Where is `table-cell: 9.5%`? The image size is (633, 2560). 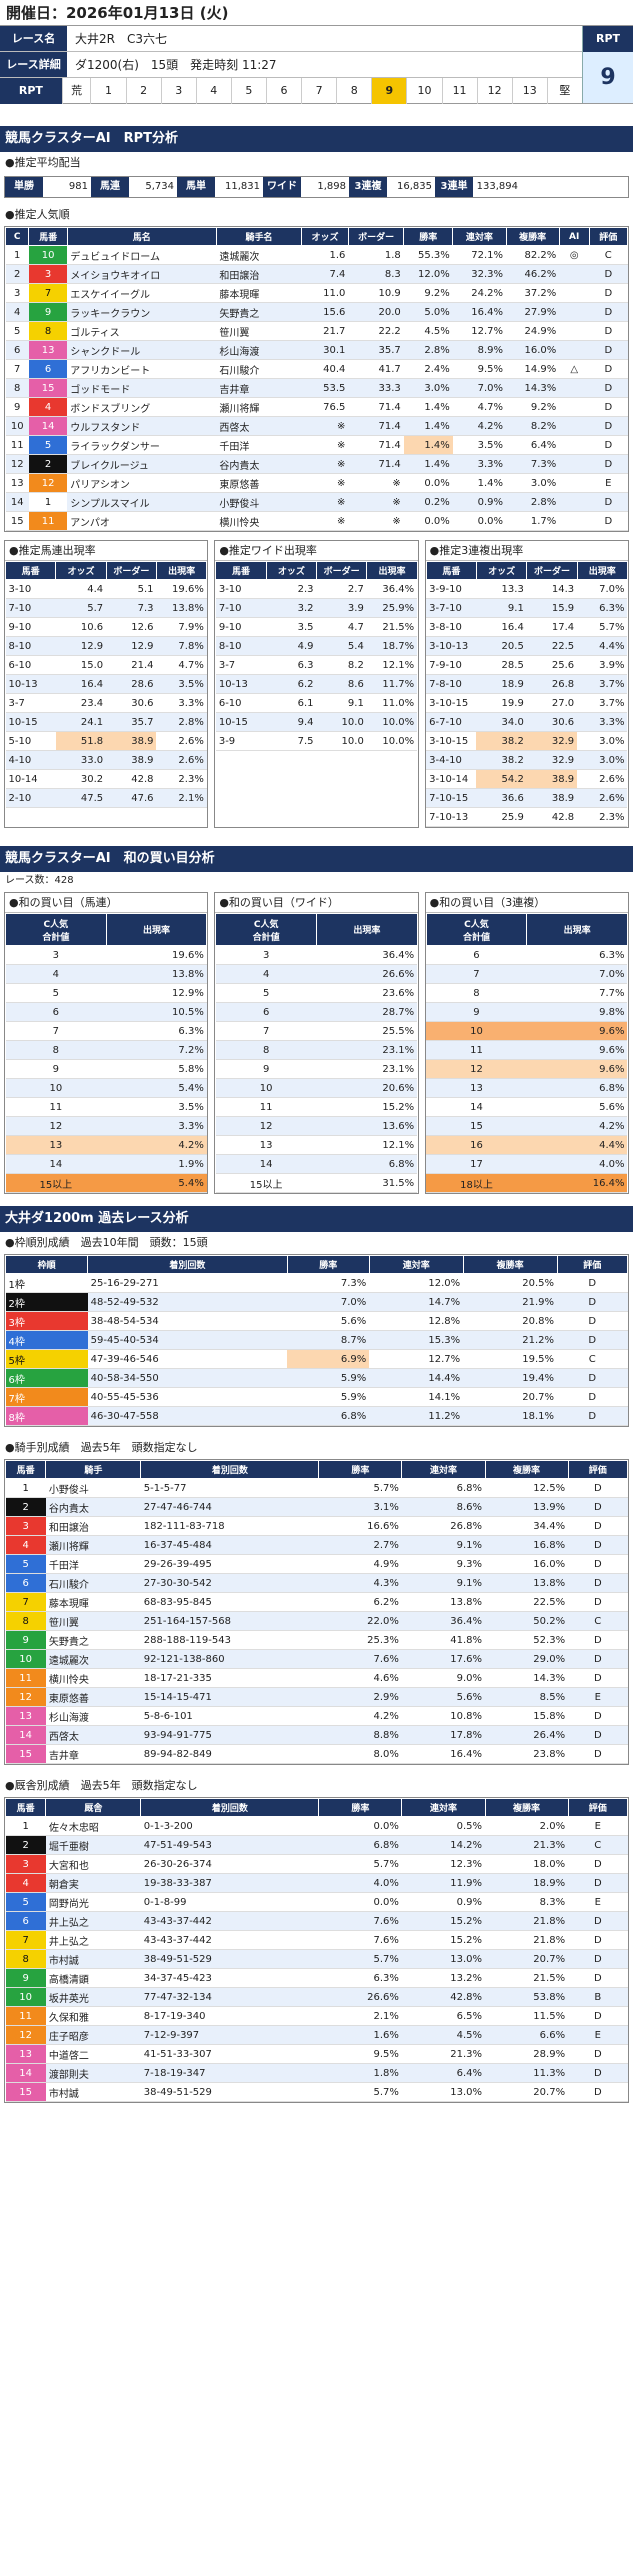
table-cell: 9.5% is located at coordinates (360, 2054).